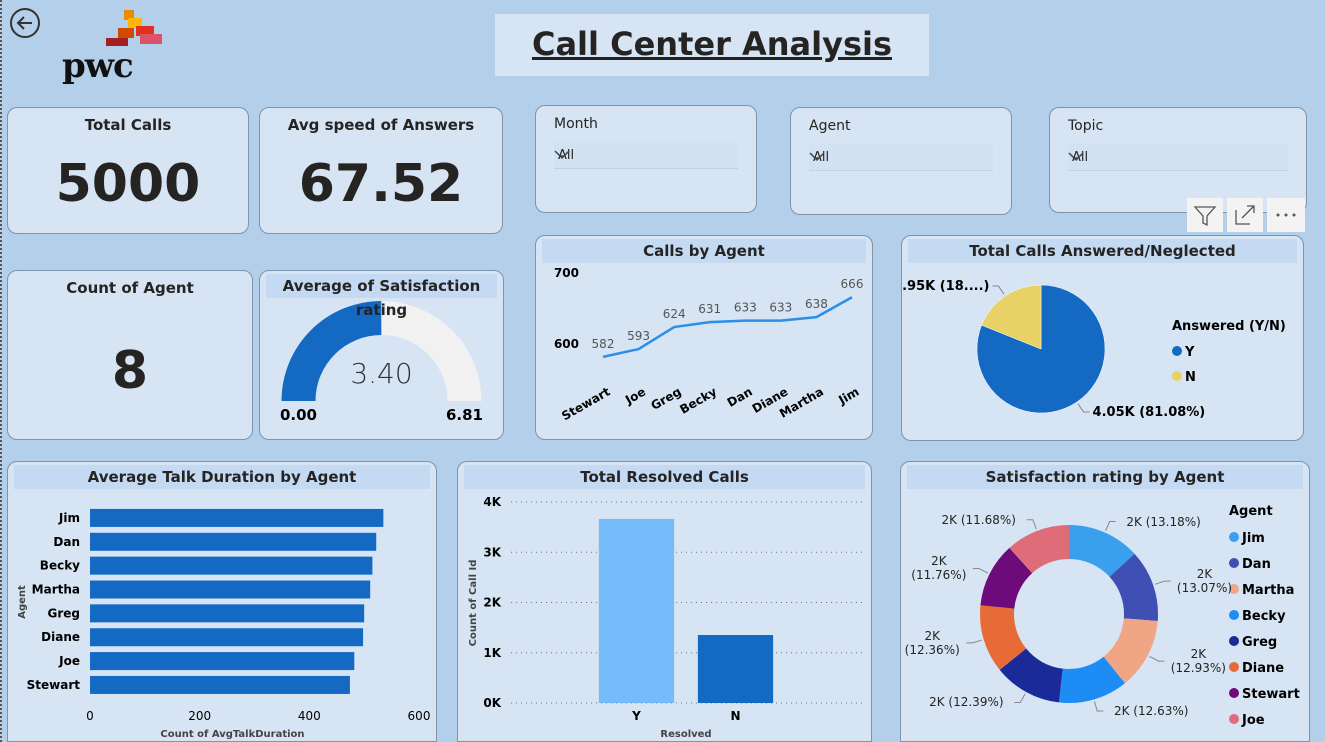 Image resolution: width=1325 pixels, height=742 pixels. I want to click on page-title: Call Center Analysis, so click(712, 44).